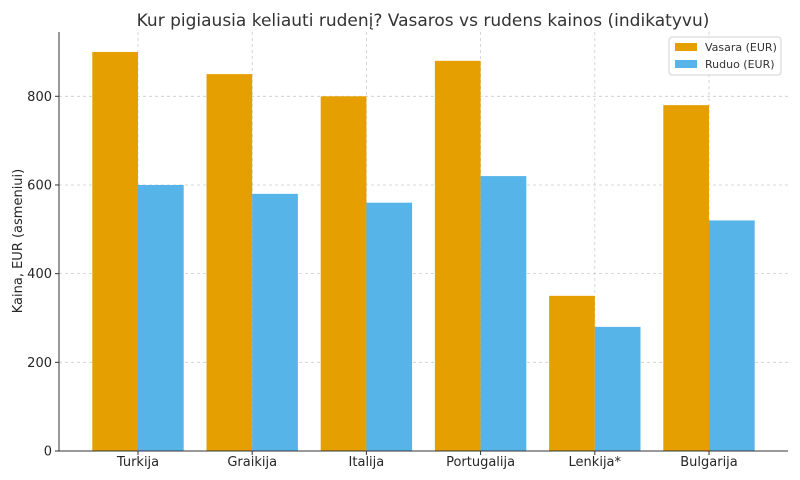 This screenshot has height=480, width=800. I want to click on x-tick-label: Graikija, so click(252, 462).